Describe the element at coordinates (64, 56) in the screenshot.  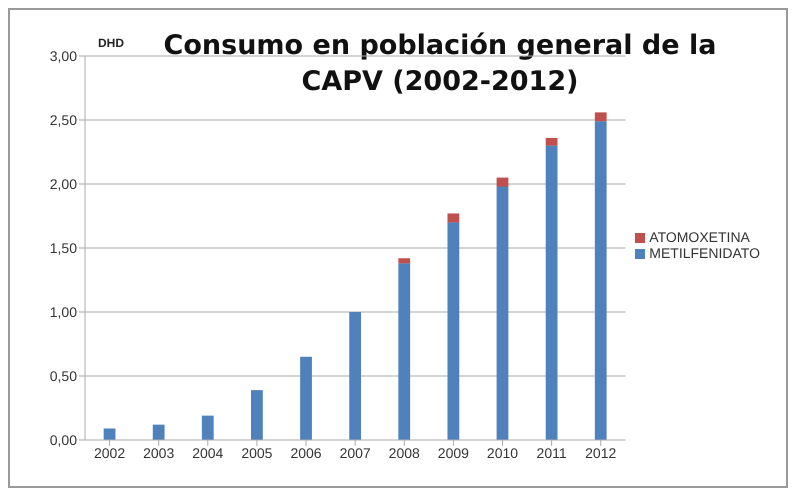
I see `y-tick-label: 3,00` at that location.